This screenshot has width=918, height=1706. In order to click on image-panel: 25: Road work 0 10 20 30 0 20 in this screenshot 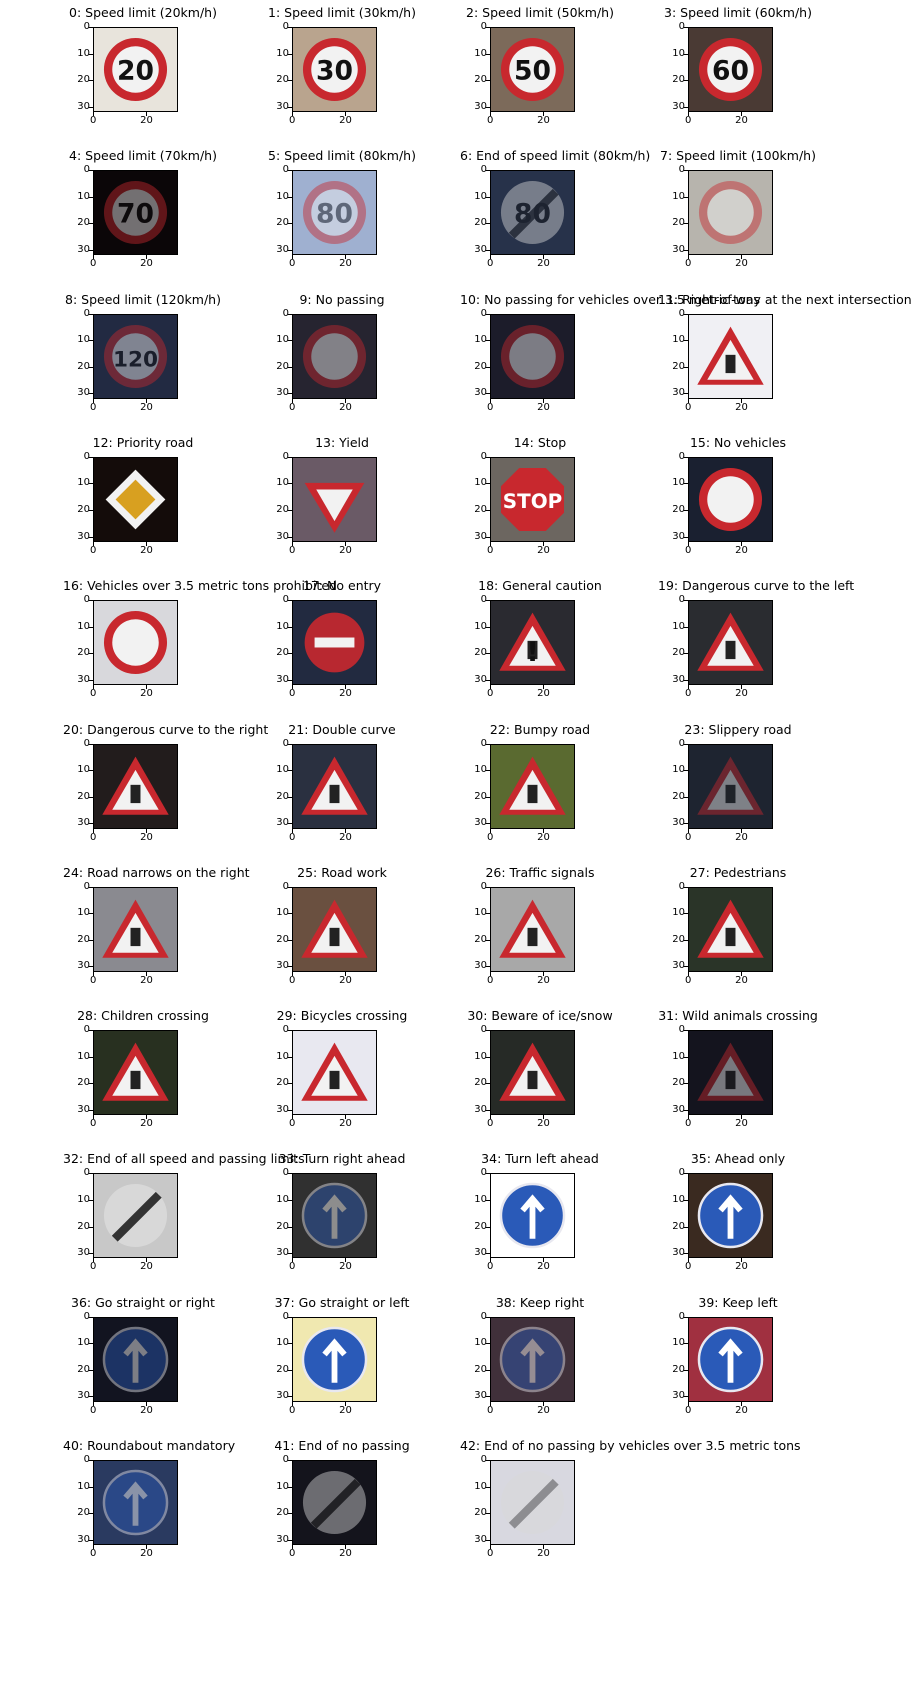, I will do `click(342, 935)`.